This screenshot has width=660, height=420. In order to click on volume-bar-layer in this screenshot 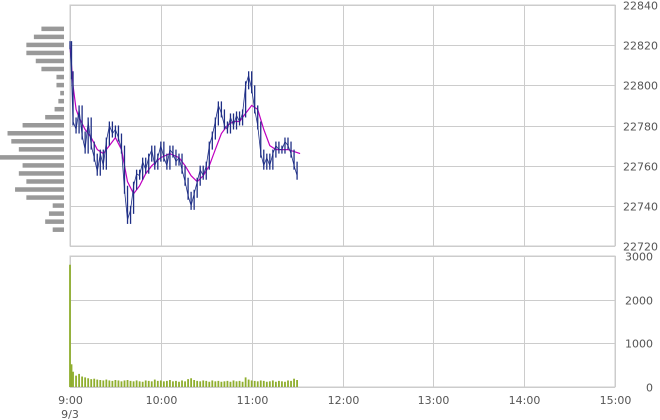, I will do `click(183, 325)`.